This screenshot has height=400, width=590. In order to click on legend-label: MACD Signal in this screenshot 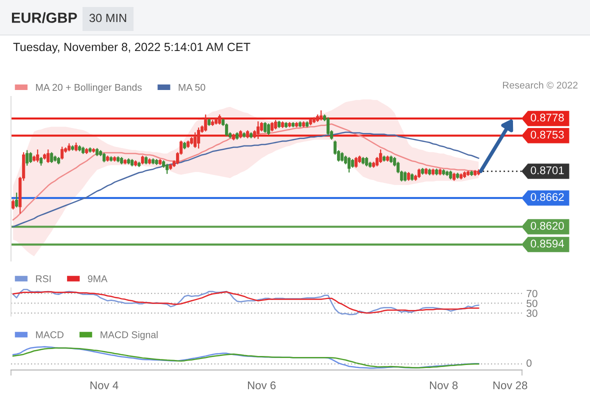, I will do `click(129, 335)`.